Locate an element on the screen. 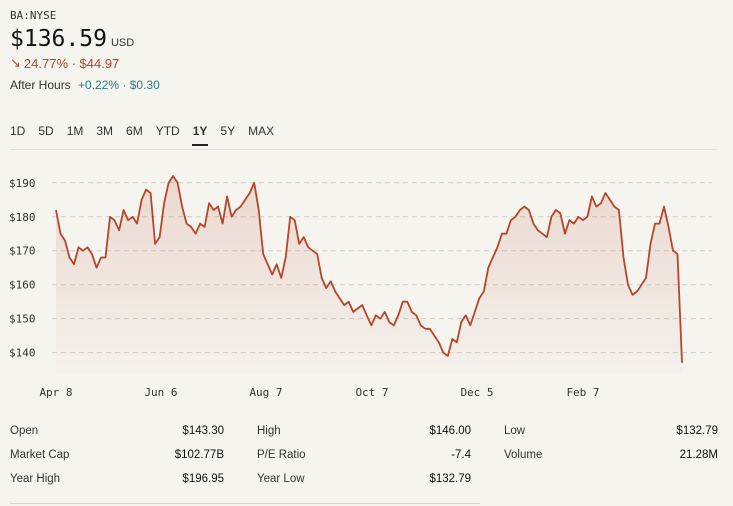 This screenshot has height=506, width=733. tab-6m: 6M is located at coordinates (134, 131).